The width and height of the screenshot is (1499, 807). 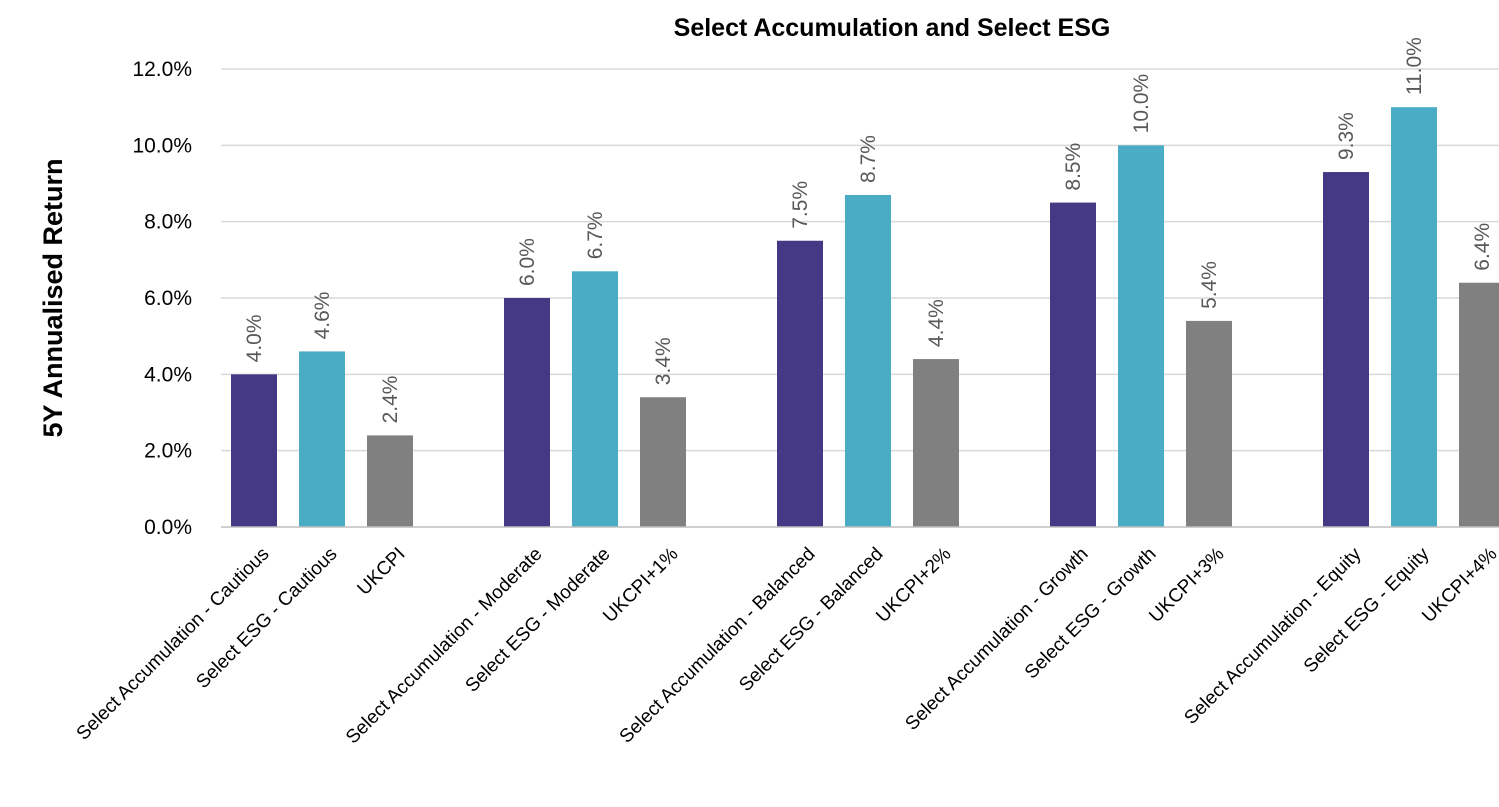 What do you see at coordinates (162, 69) in the screenshot?
I see `y-tick-label: 12.0%` at bounding box center [162, 69].